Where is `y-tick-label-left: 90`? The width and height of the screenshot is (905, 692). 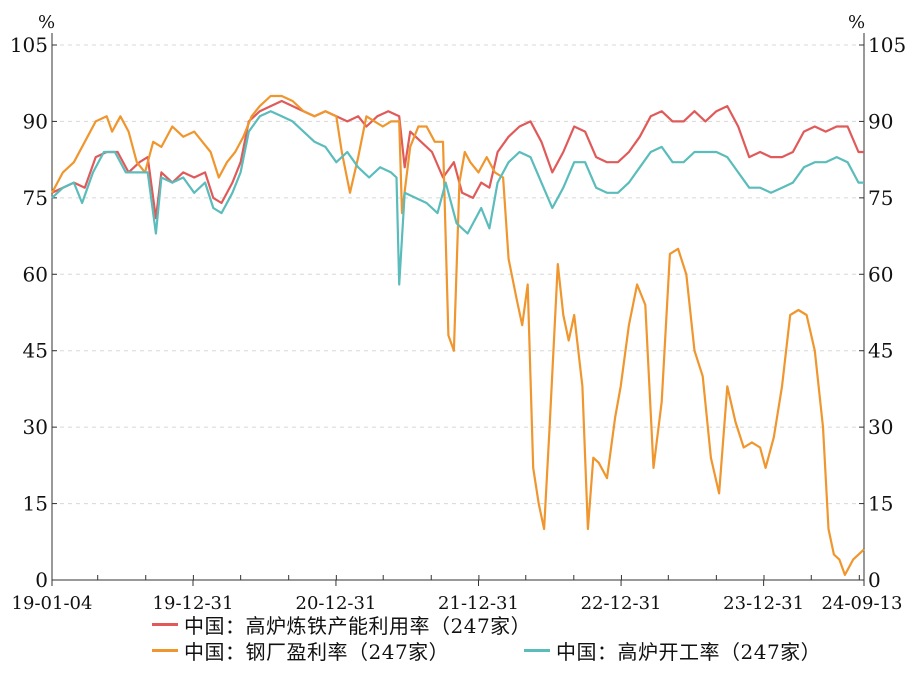
y-tick-label-left: 90 is located at coordinates (35, 121).